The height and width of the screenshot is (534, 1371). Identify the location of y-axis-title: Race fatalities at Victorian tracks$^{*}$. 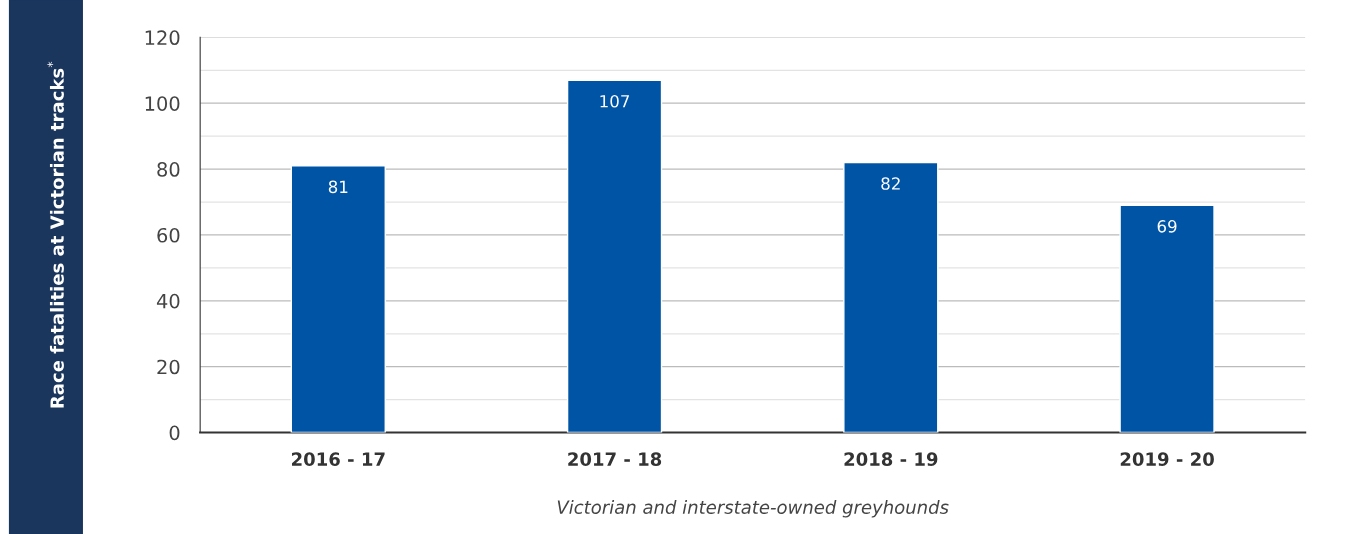
(55, 234).